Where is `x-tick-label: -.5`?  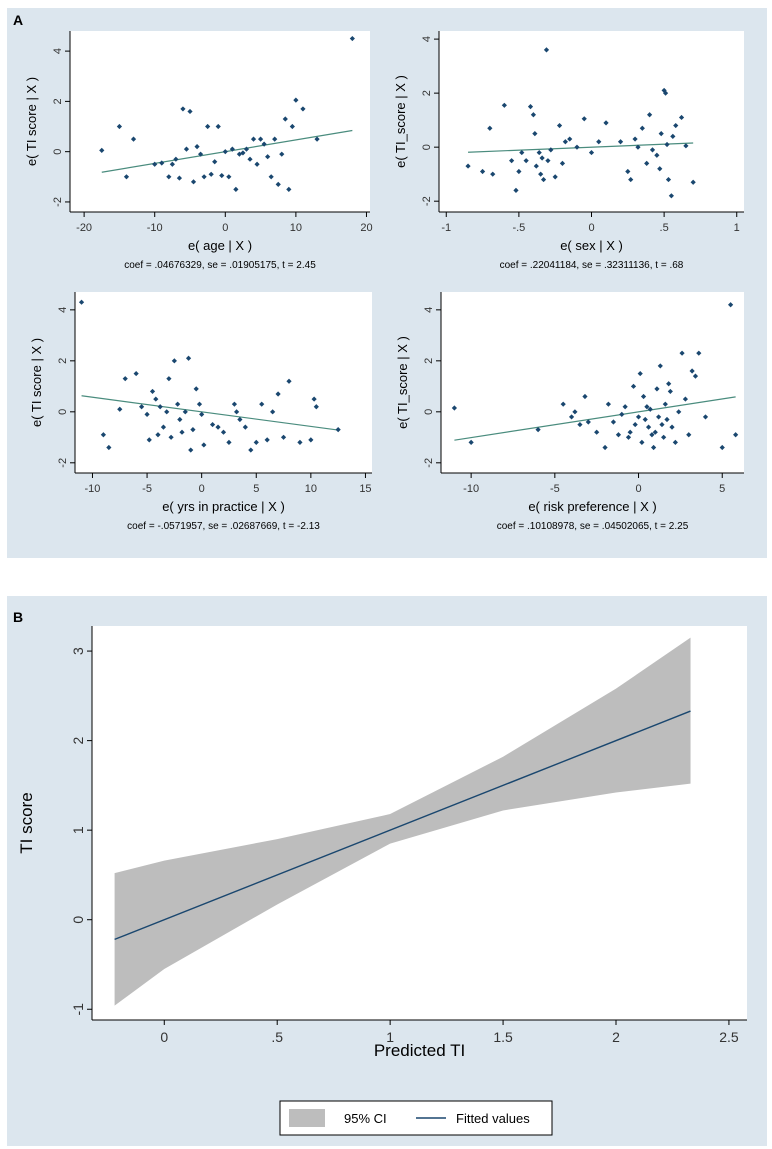 x-tick-label: -.5 is located at coordinates (518, 228).